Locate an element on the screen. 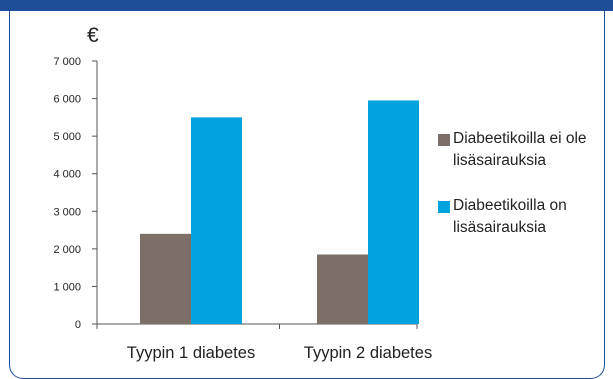 Image resolution: width=613 pixels, height=379 pixels. legend-label-series-2: Diabeetikoilla on lisäsairauksia is located at coordinates (510, 216).